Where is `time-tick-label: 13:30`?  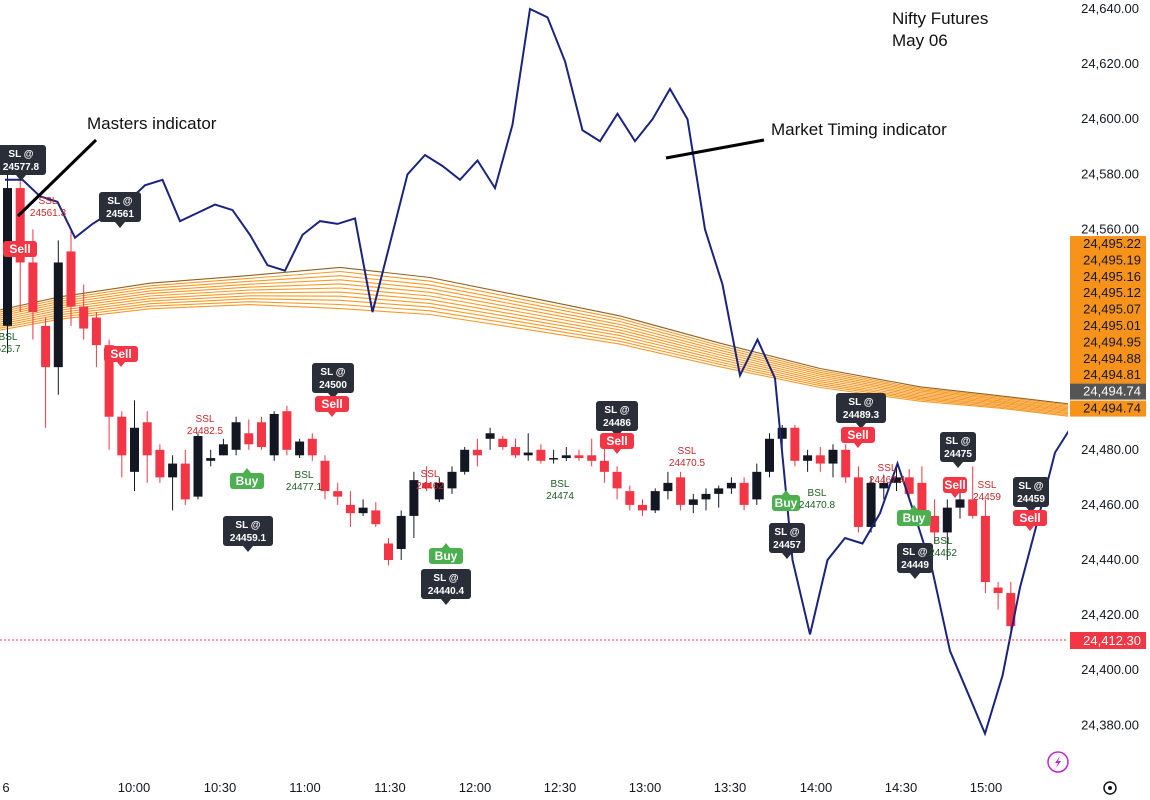 time-tick-label: 13:30 is located at coordinates (730, 787).